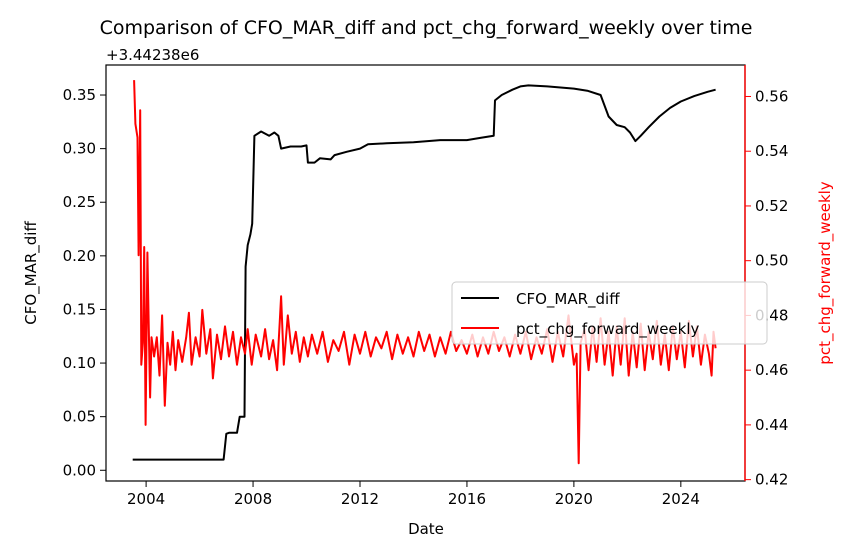  Describe the element at coordinates (771, 151) in the screenshot. I see `right-tick-label: 0.54` at that location.